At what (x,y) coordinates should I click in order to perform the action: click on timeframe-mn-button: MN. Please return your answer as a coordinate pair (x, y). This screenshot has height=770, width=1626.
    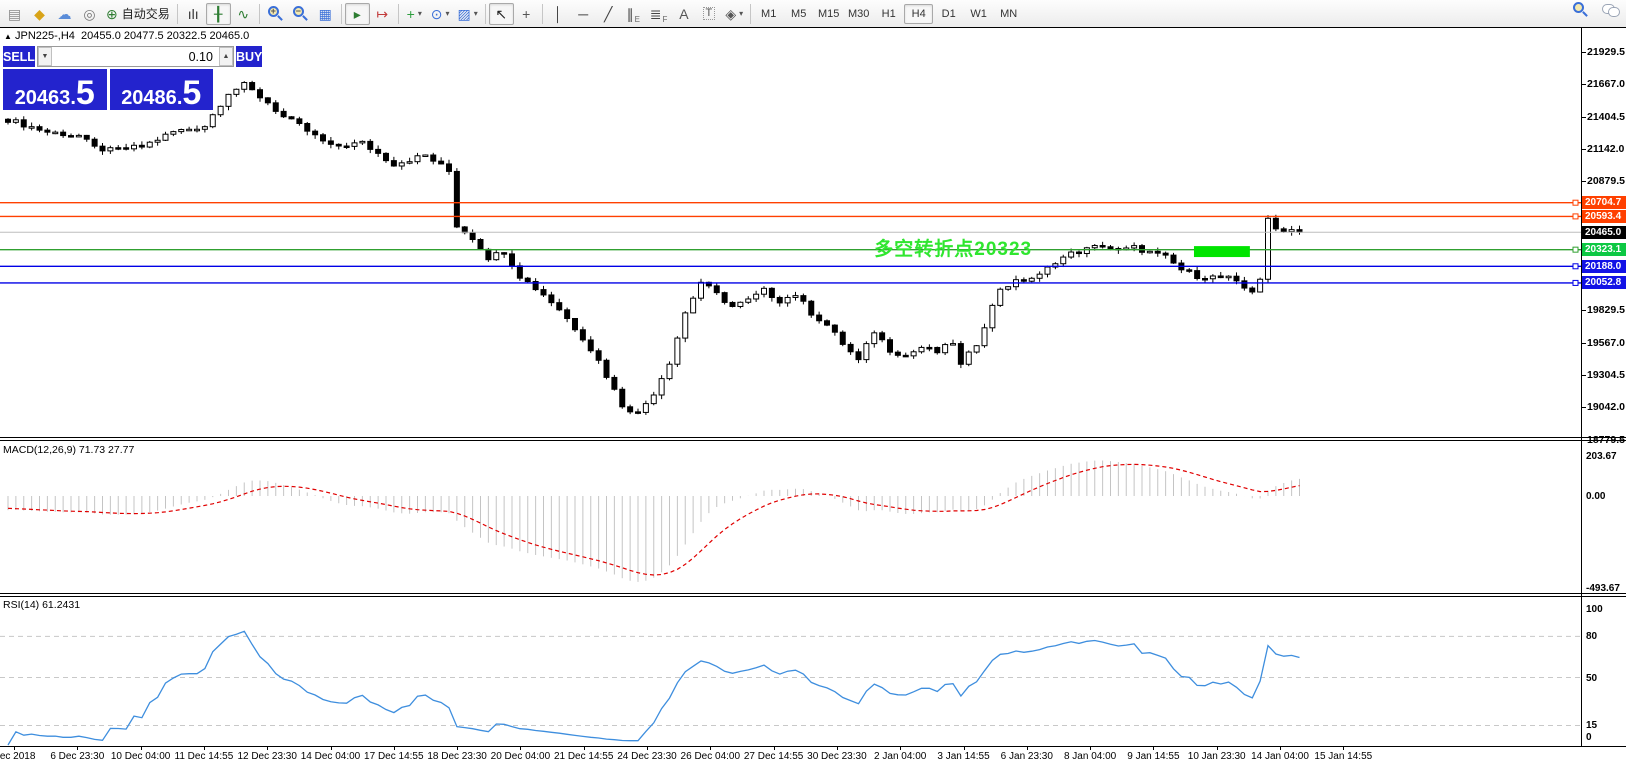
    Looking at the image, I should click on (1009, 13).